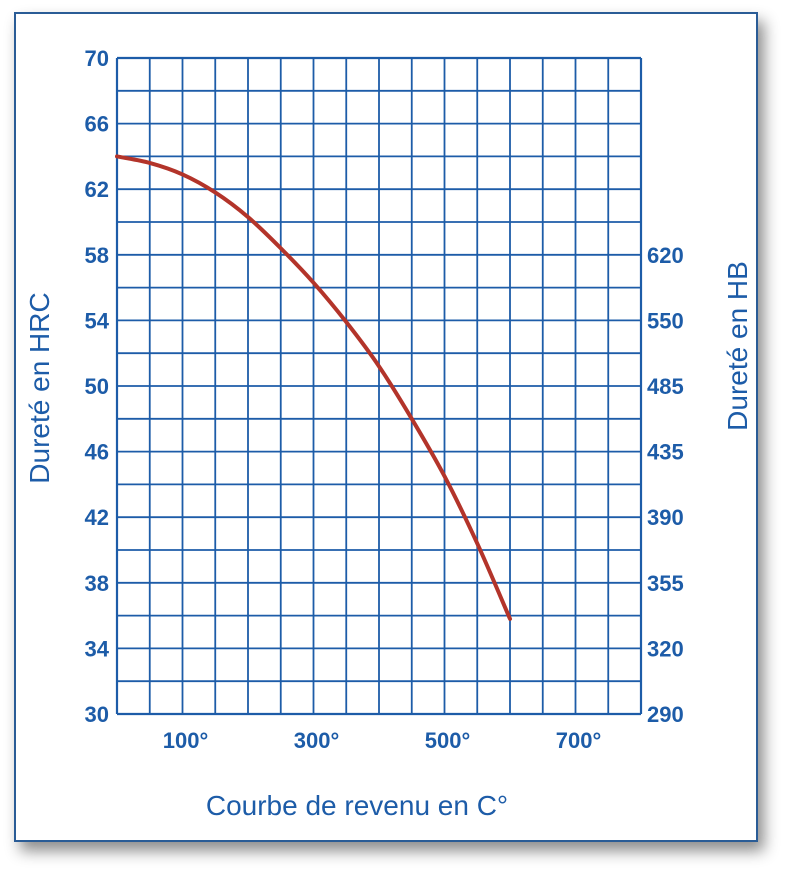  Describe the element at coordinates (317, 740) in the screenshot. I see `x-tick-label: 300°` at that location.